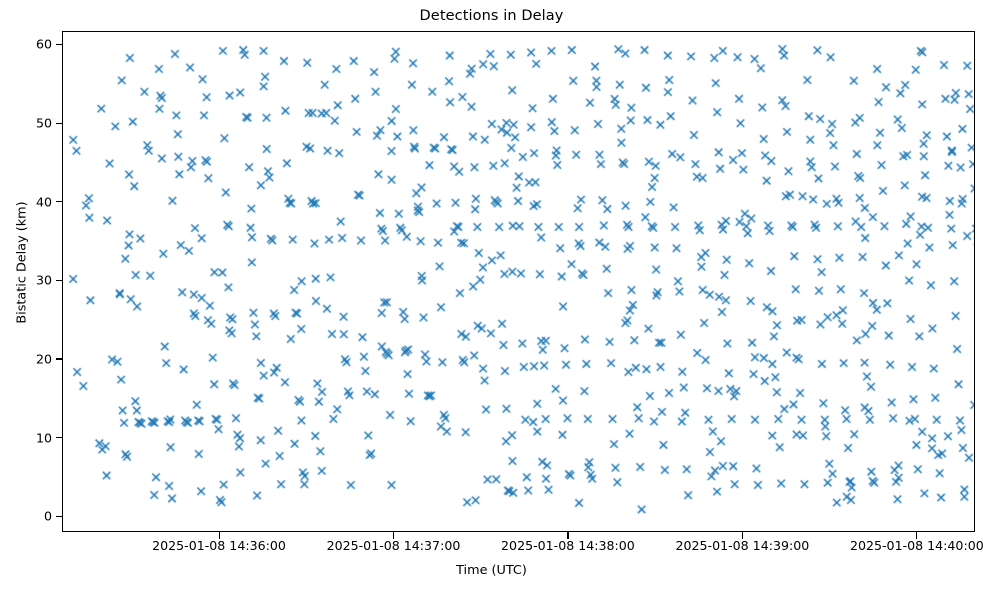  Describe the element at coordinates (43, 202) in the screenshot. I see `y-tick-label: 40` at that location.